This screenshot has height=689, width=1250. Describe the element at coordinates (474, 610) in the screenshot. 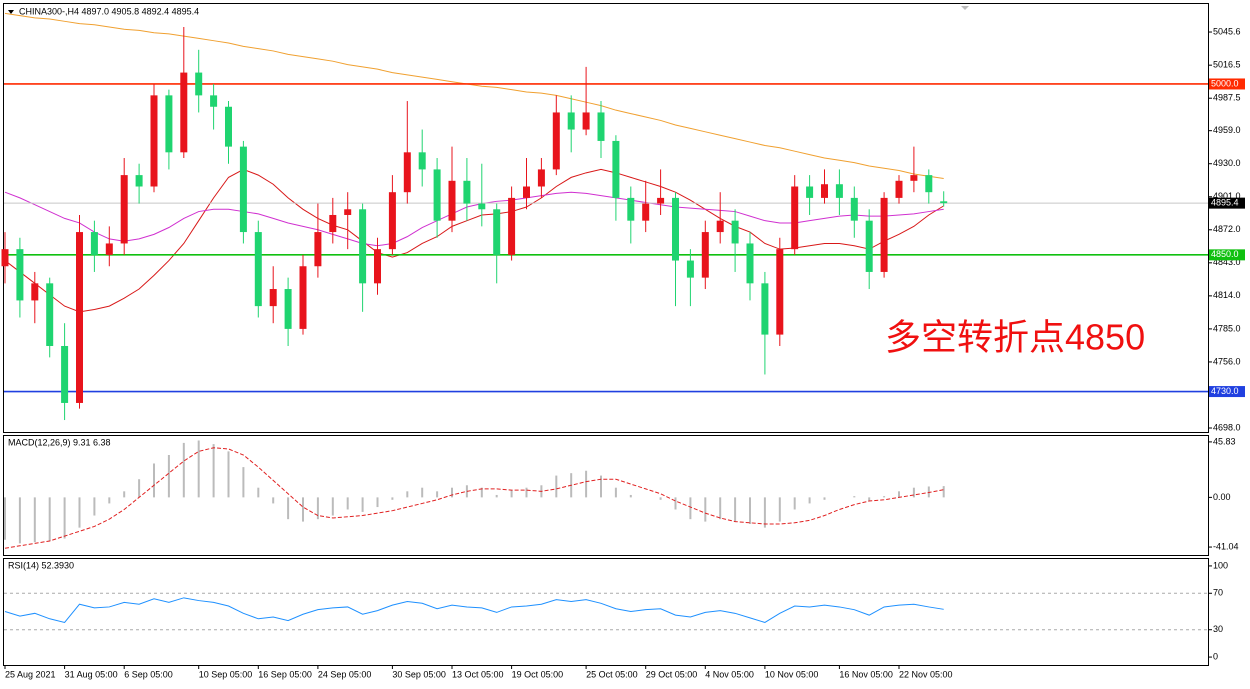

I see `rsi-line` at that location.